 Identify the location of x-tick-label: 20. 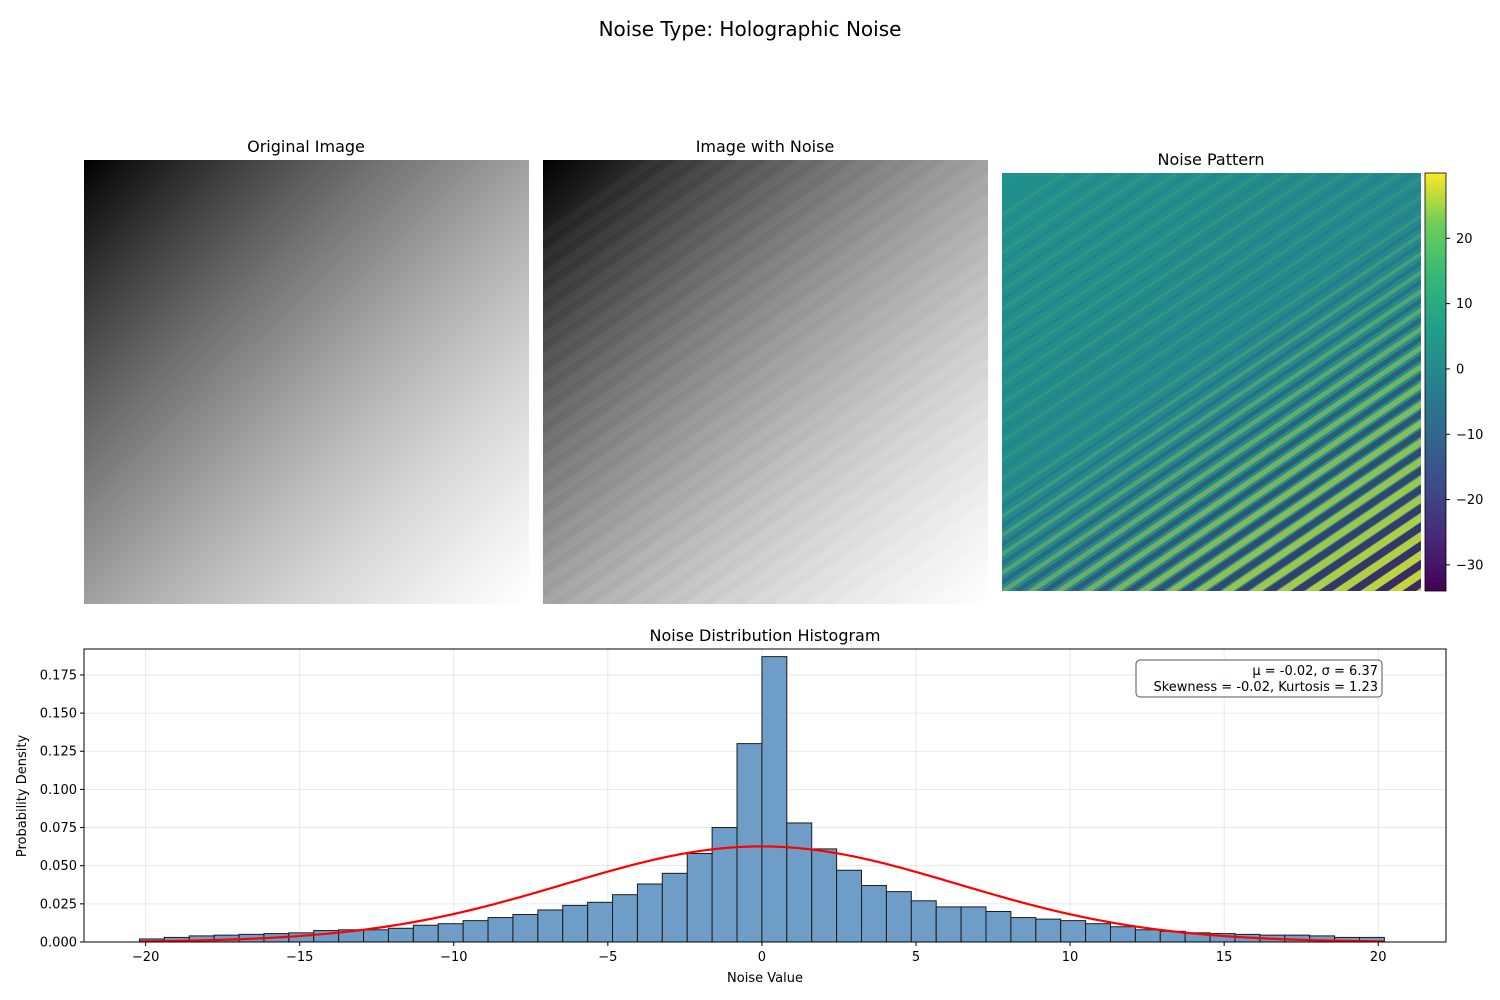
(1378, 957).